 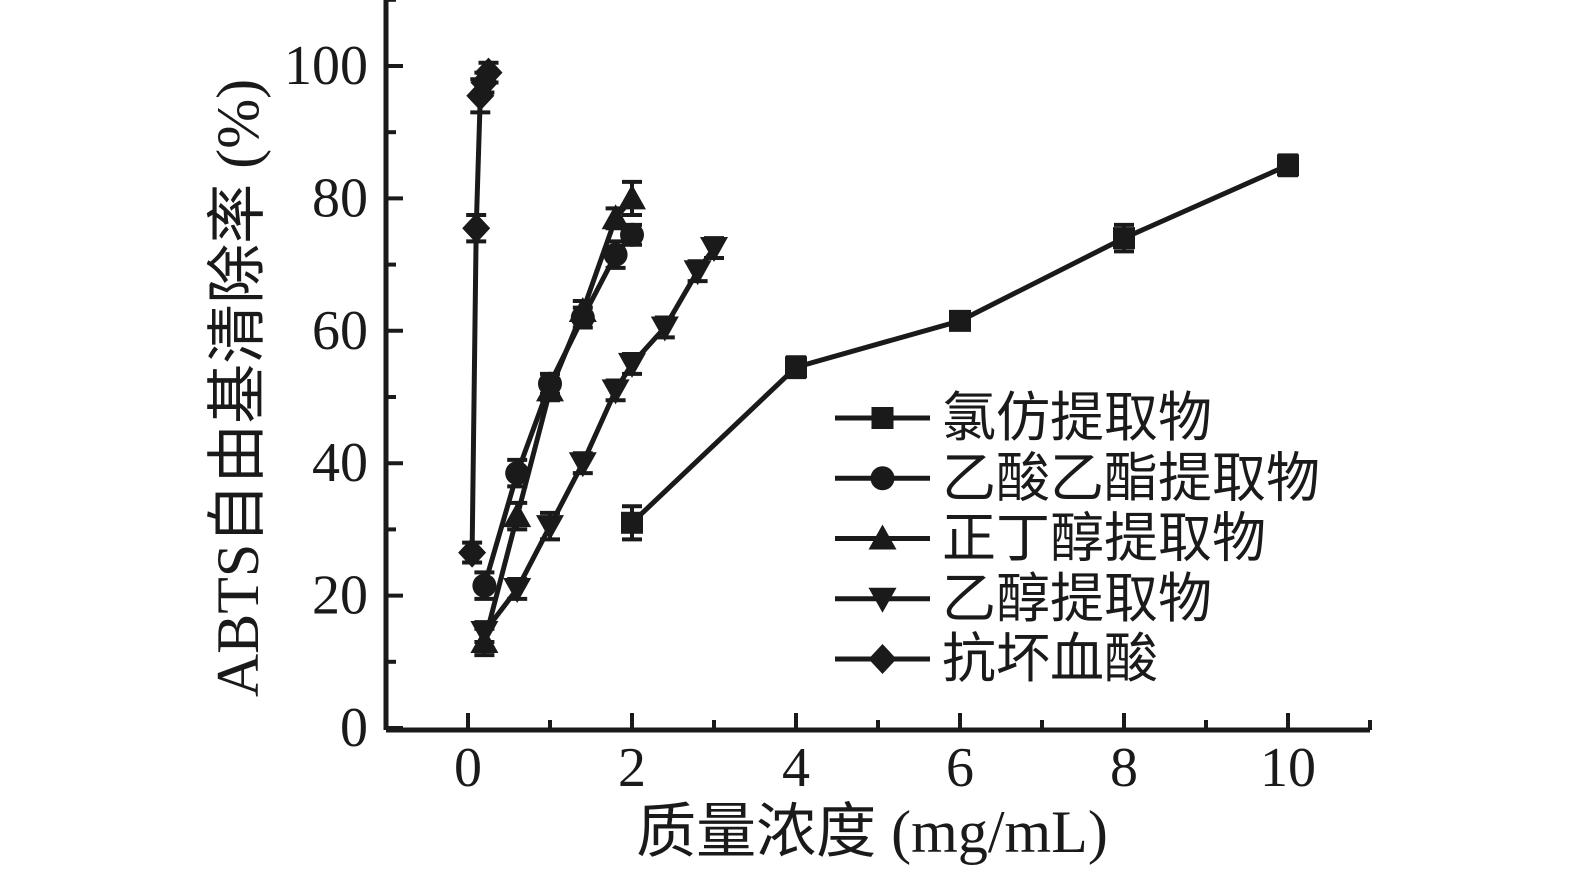 What do you see at coordinates (468, 768) in the screenshot?
I see `x-tick-label: 0` at bounding box center [468, 768].